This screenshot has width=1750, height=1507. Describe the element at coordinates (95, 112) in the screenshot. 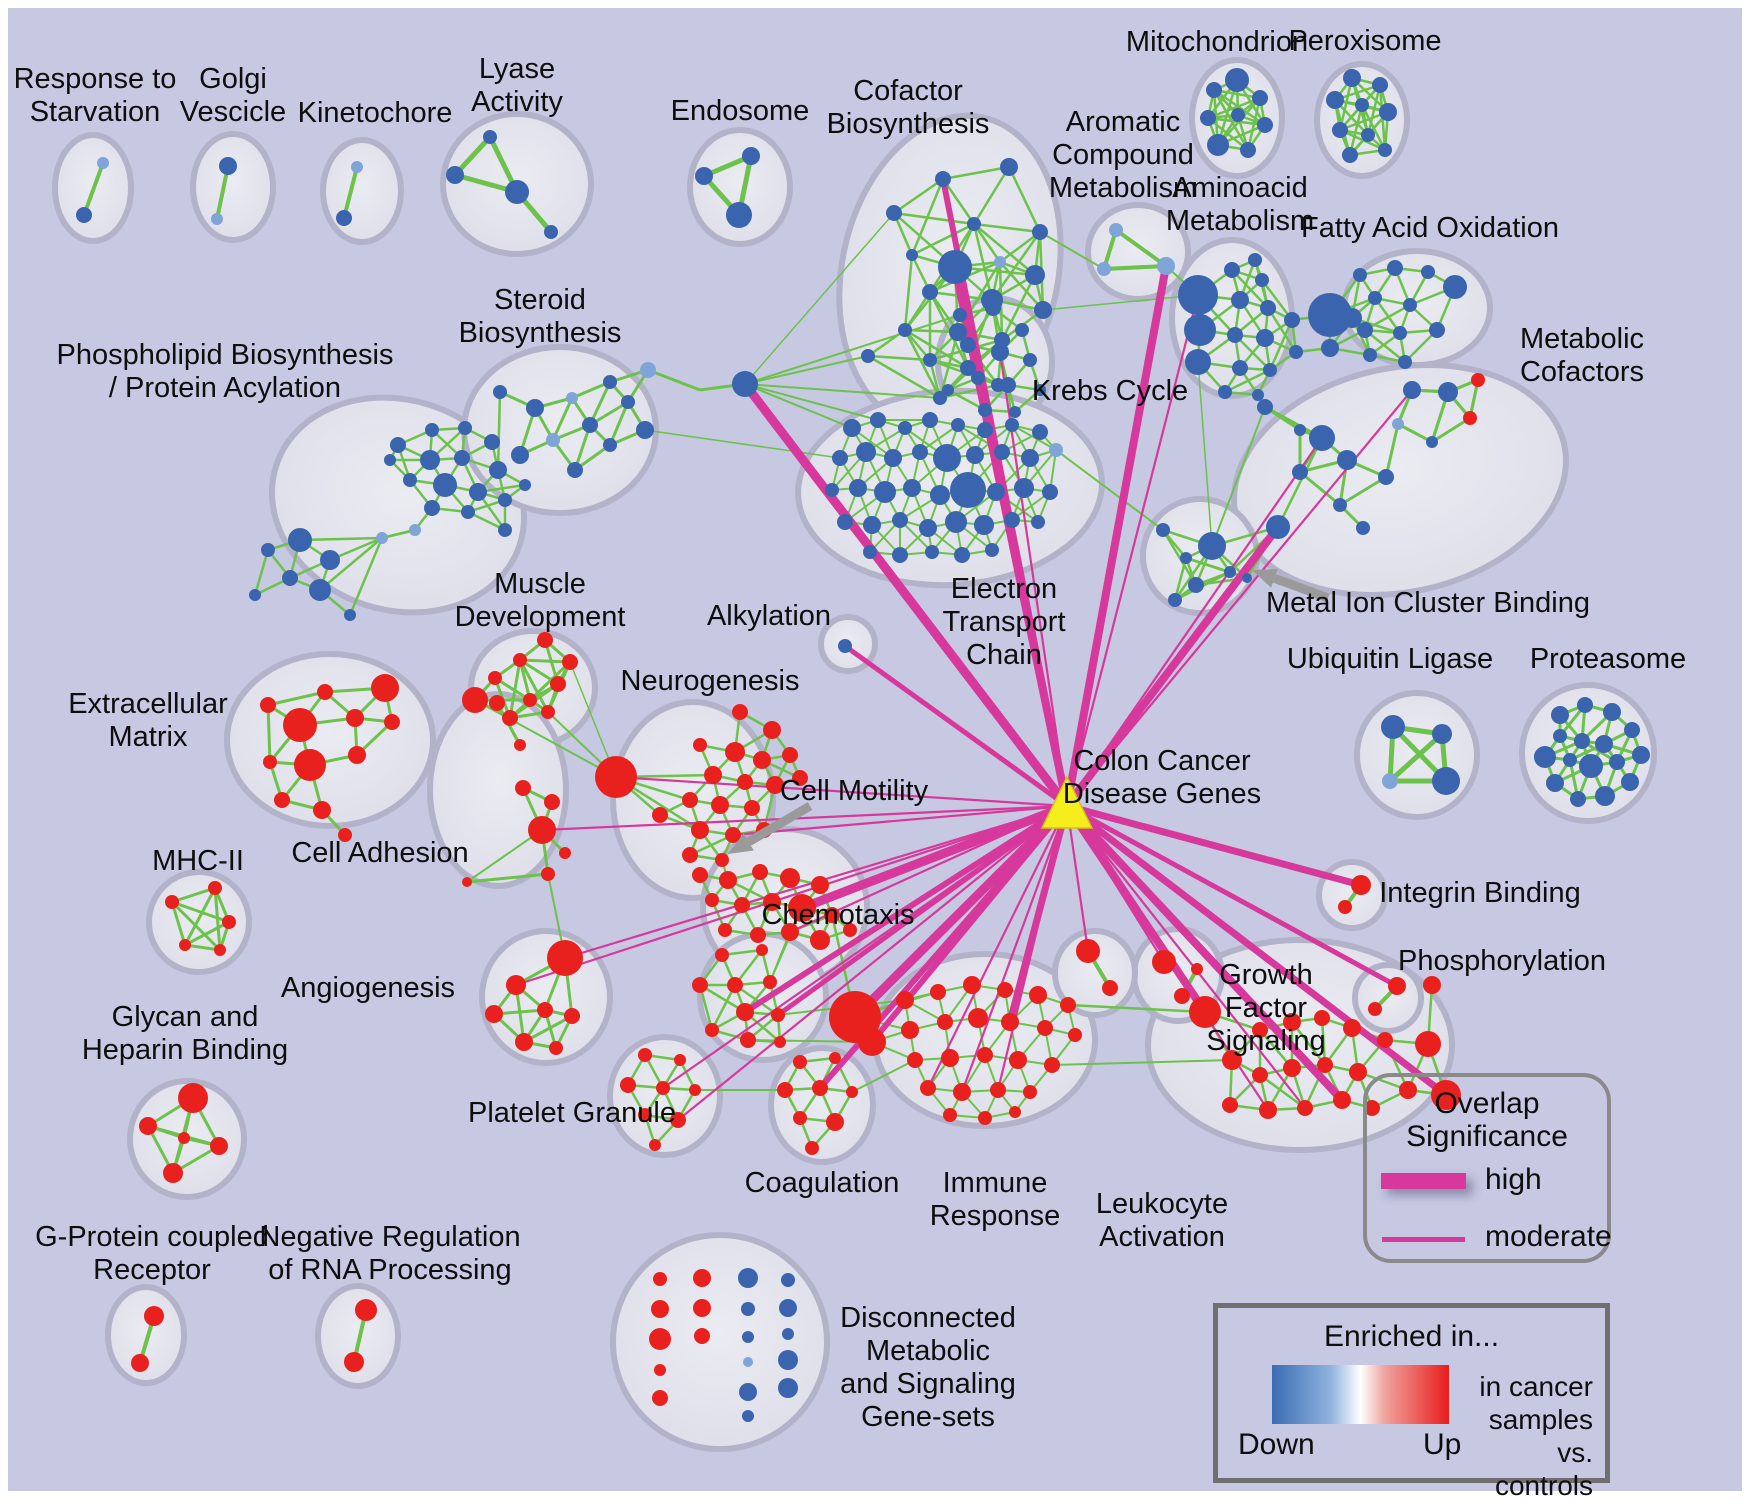

I see `response-to-starvation-label: Starvation` at that location.